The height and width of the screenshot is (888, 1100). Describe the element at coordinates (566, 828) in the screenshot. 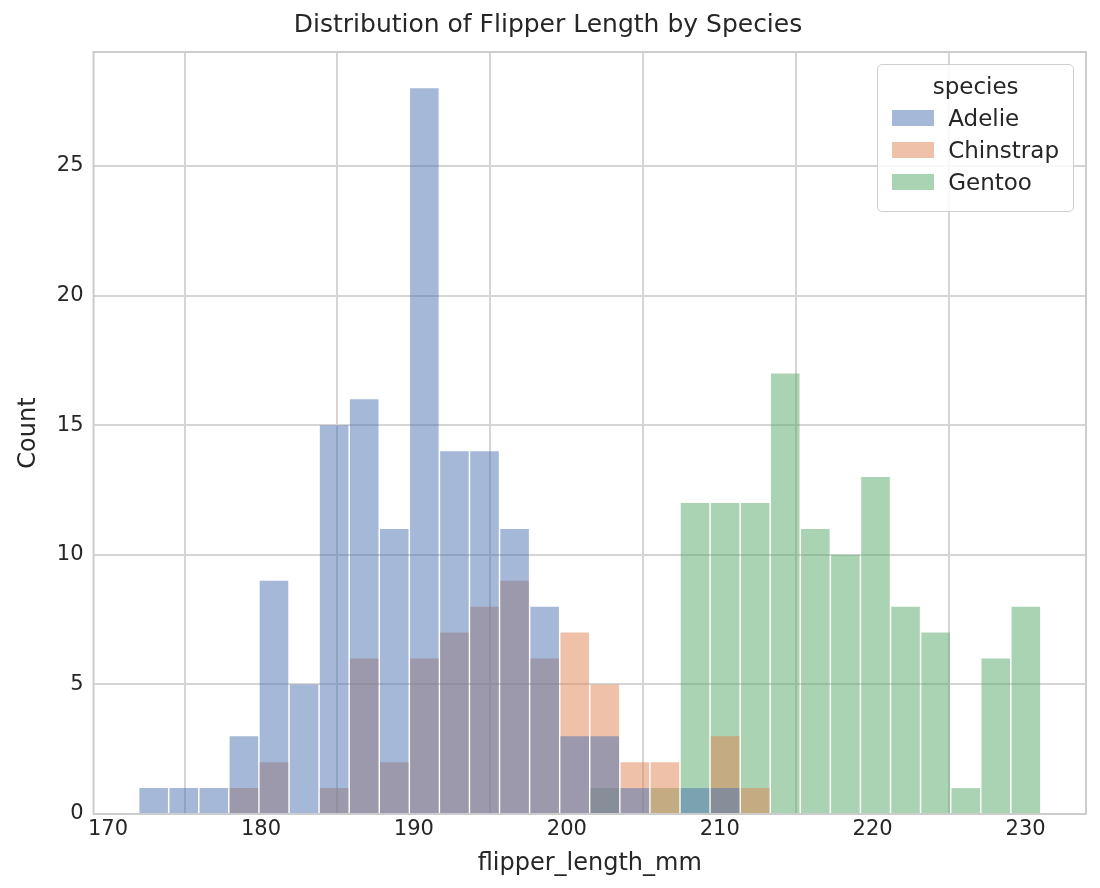

I see `x-tick-label: 200` at that location.